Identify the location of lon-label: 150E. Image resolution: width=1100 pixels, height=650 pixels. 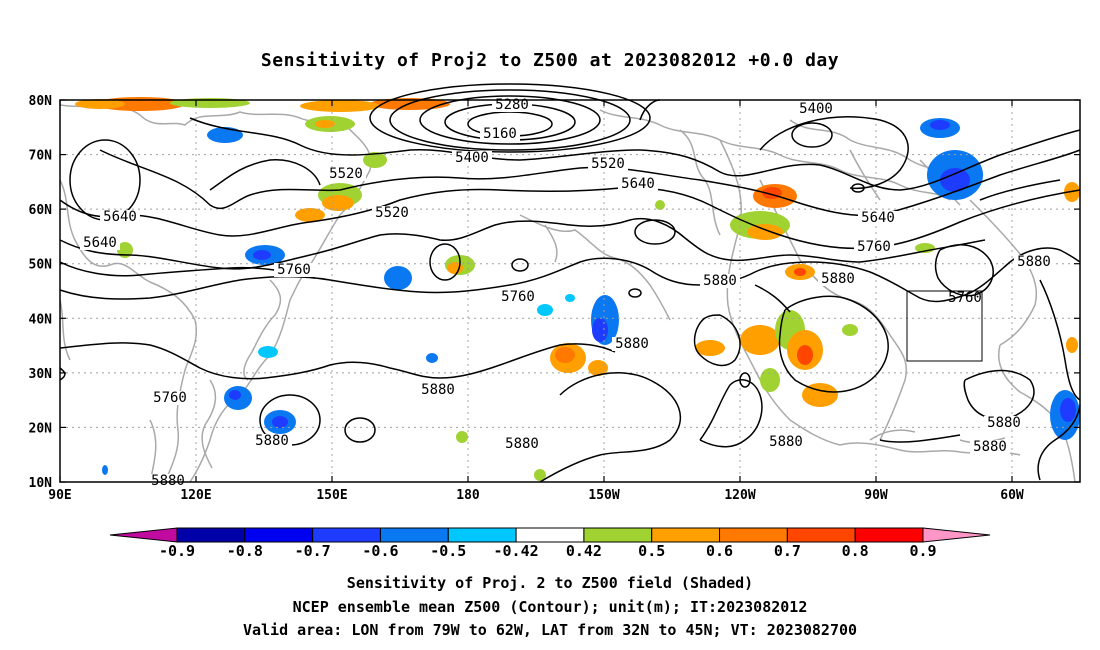
(331, 495).